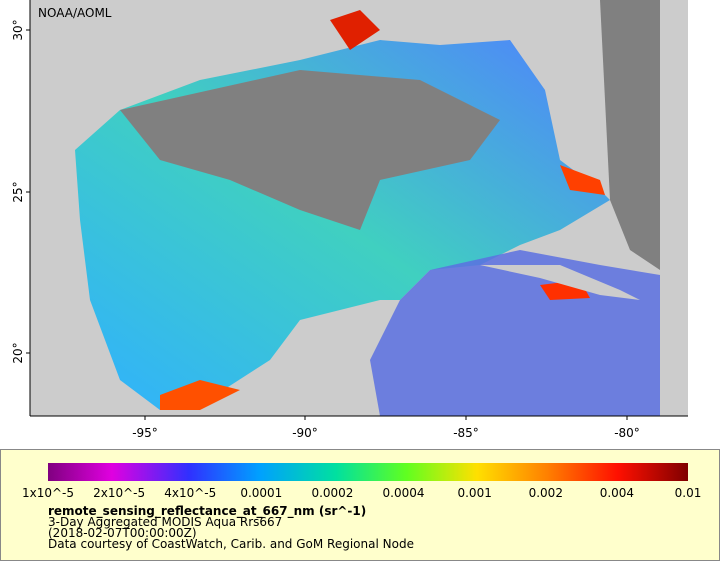 Image resolution: width=720 pixels, height=565 pixels. I want to click on legend-line: 3-Day Aggregated MODIS Aqua Rrs667, so click(165, 522).